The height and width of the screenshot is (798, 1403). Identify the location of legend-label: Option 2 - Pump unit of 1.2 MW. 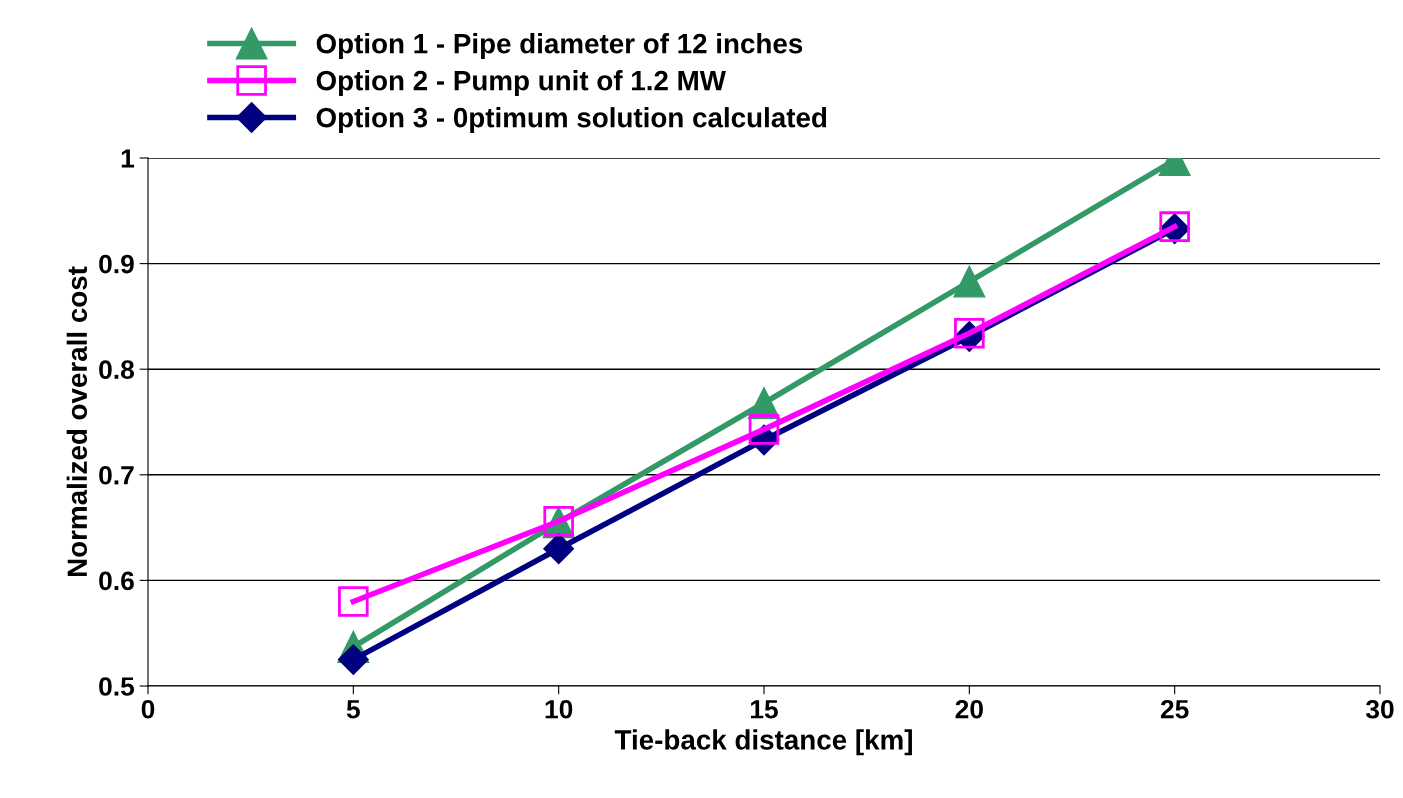
(521, 83).